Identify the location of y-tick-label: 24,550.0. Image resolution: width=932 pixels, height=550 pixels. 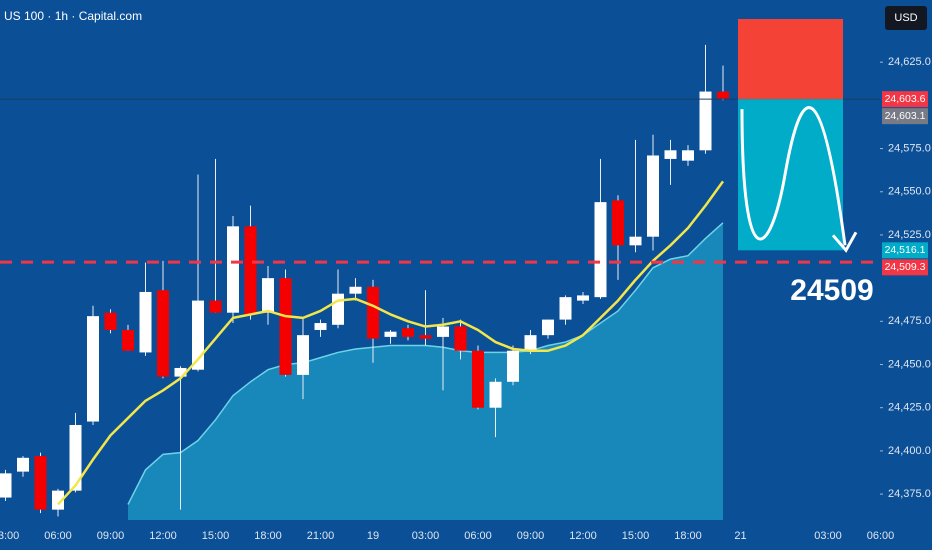
(909, 192).